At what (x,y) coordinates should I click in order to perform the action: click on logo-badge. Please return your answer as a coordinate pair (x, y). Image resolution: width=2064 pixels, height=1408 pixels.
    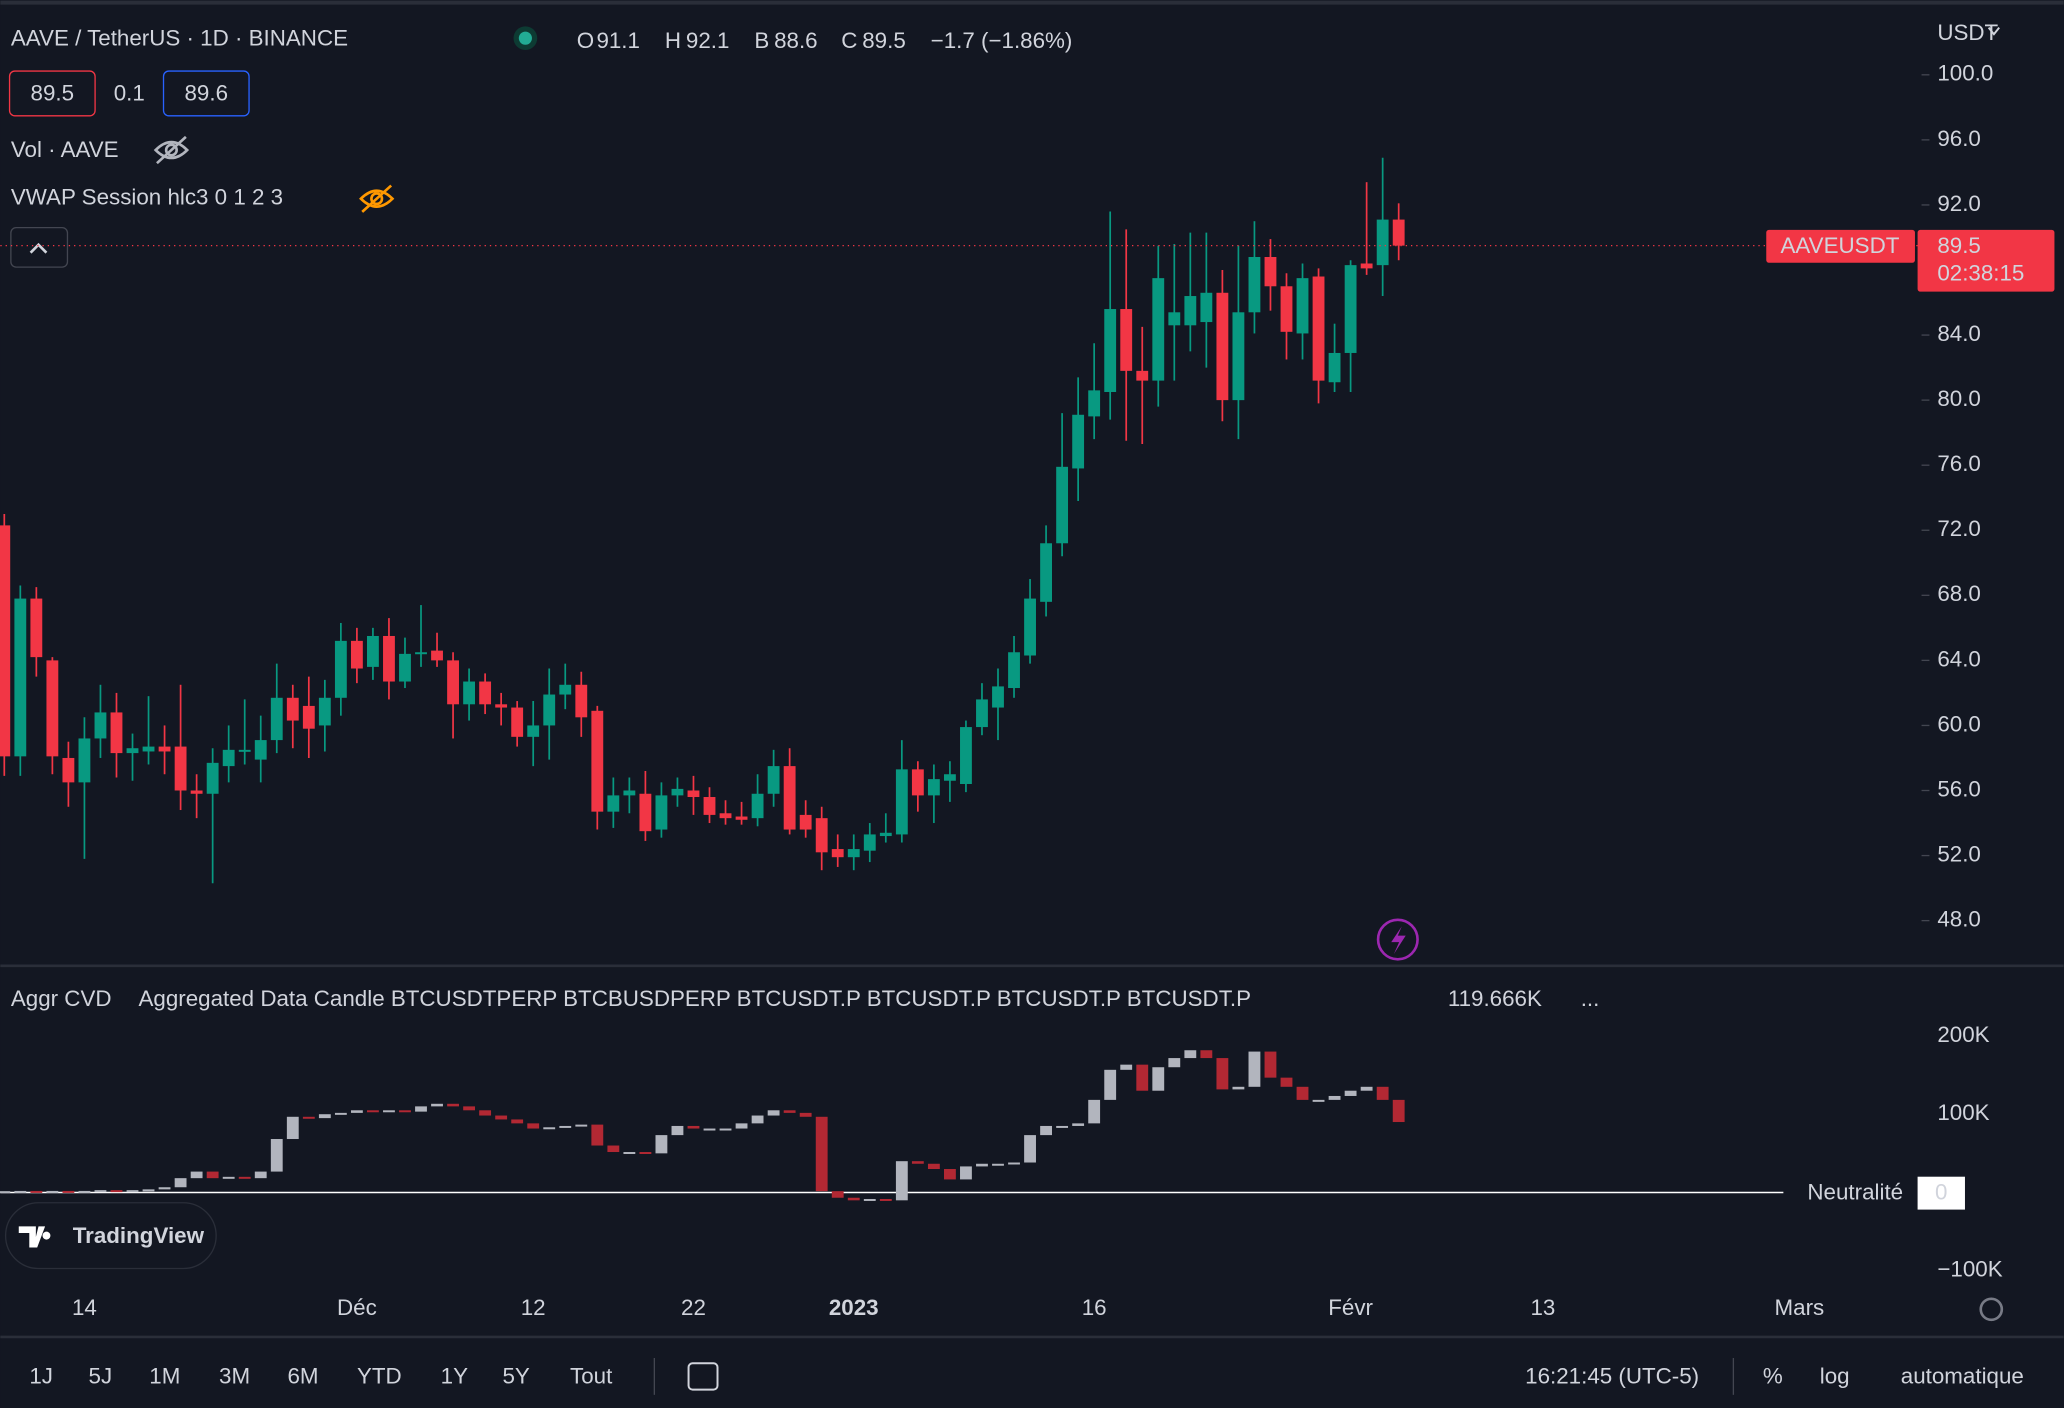
    Looking at the image, I should click on (110, 1236).